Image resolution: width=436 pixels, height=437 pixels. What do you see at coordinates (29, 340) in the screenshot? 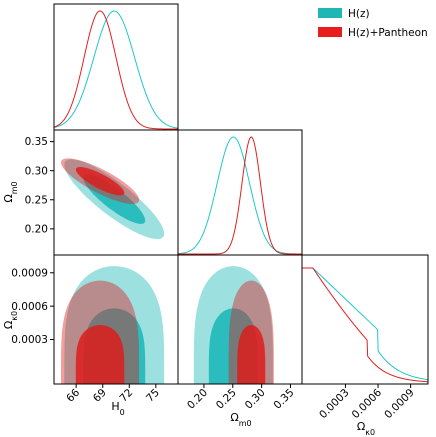
I see `ok0-ytick-label-0: 0.0003` at bounding box center [29, 340].